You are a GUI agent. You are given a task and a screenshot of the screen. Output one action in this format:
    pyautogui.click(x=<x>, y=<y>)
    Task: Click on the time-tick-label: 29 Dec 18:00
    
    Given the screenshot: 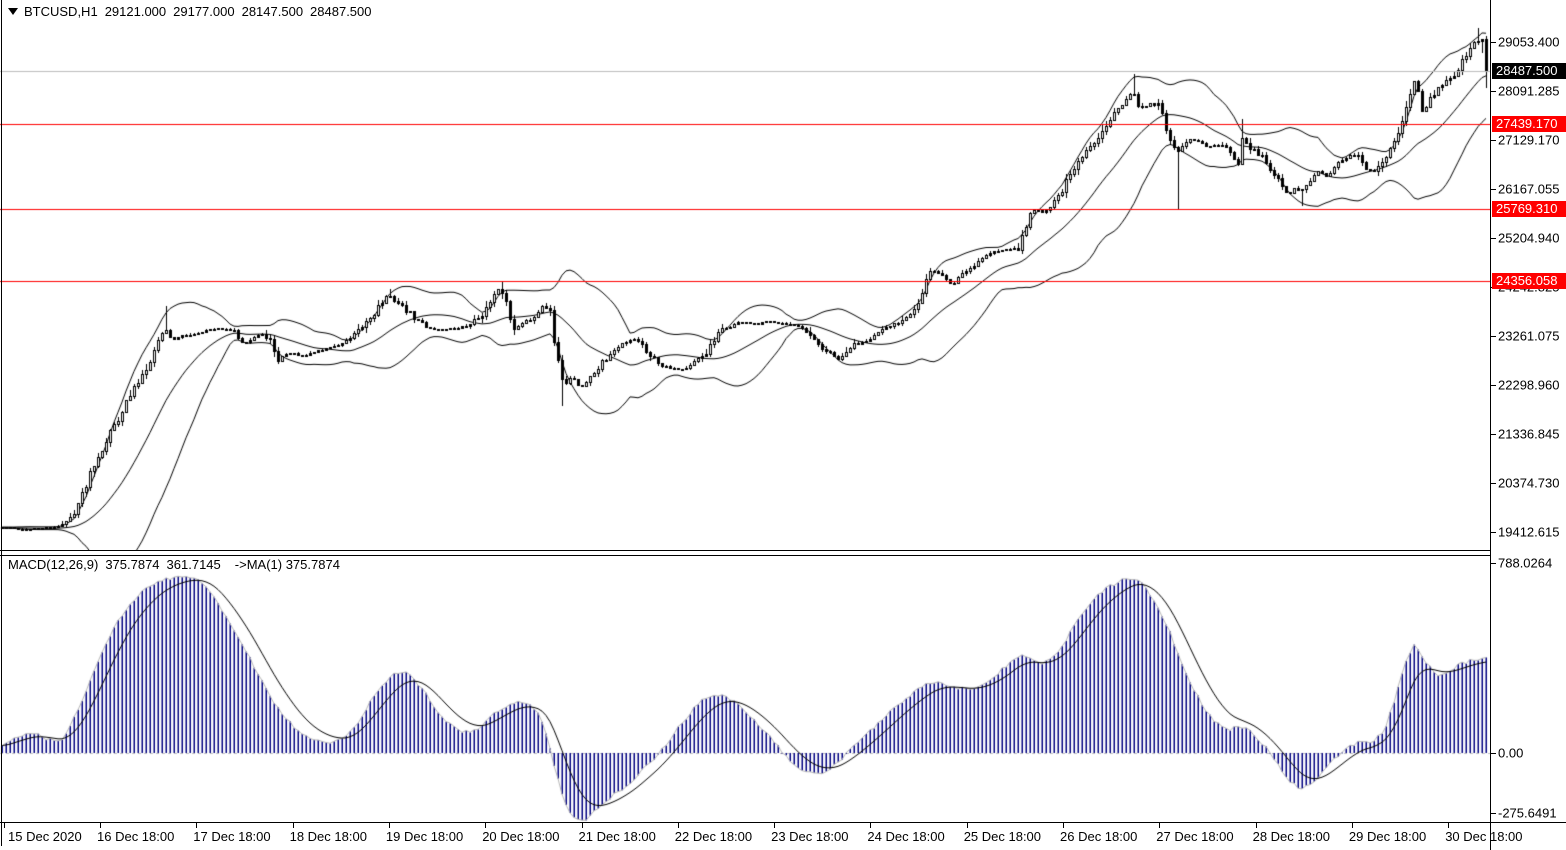 What is the action you would take?
    pyautogui.click(x=1387, y=836)
    